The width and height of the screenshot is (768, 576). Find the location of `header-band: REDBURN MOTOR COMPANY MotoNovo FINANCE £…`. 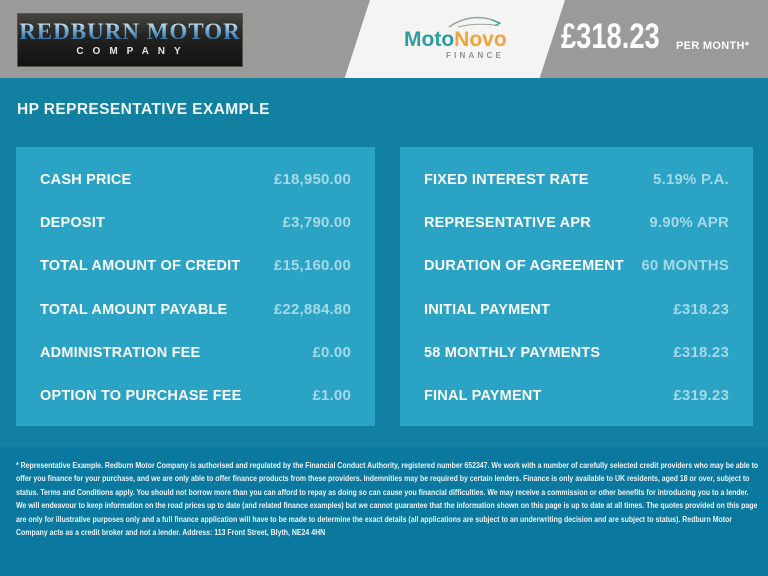

header-band: REDBURN MOTOR COMPANY MotoNovo FINANCE £… is located at coordinates (384, 39).